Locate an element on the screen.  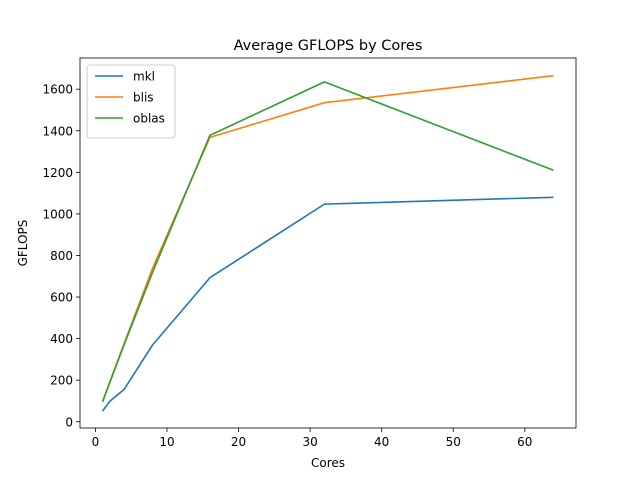
x-tick-label: 30 is located at coordinates (309, 442).